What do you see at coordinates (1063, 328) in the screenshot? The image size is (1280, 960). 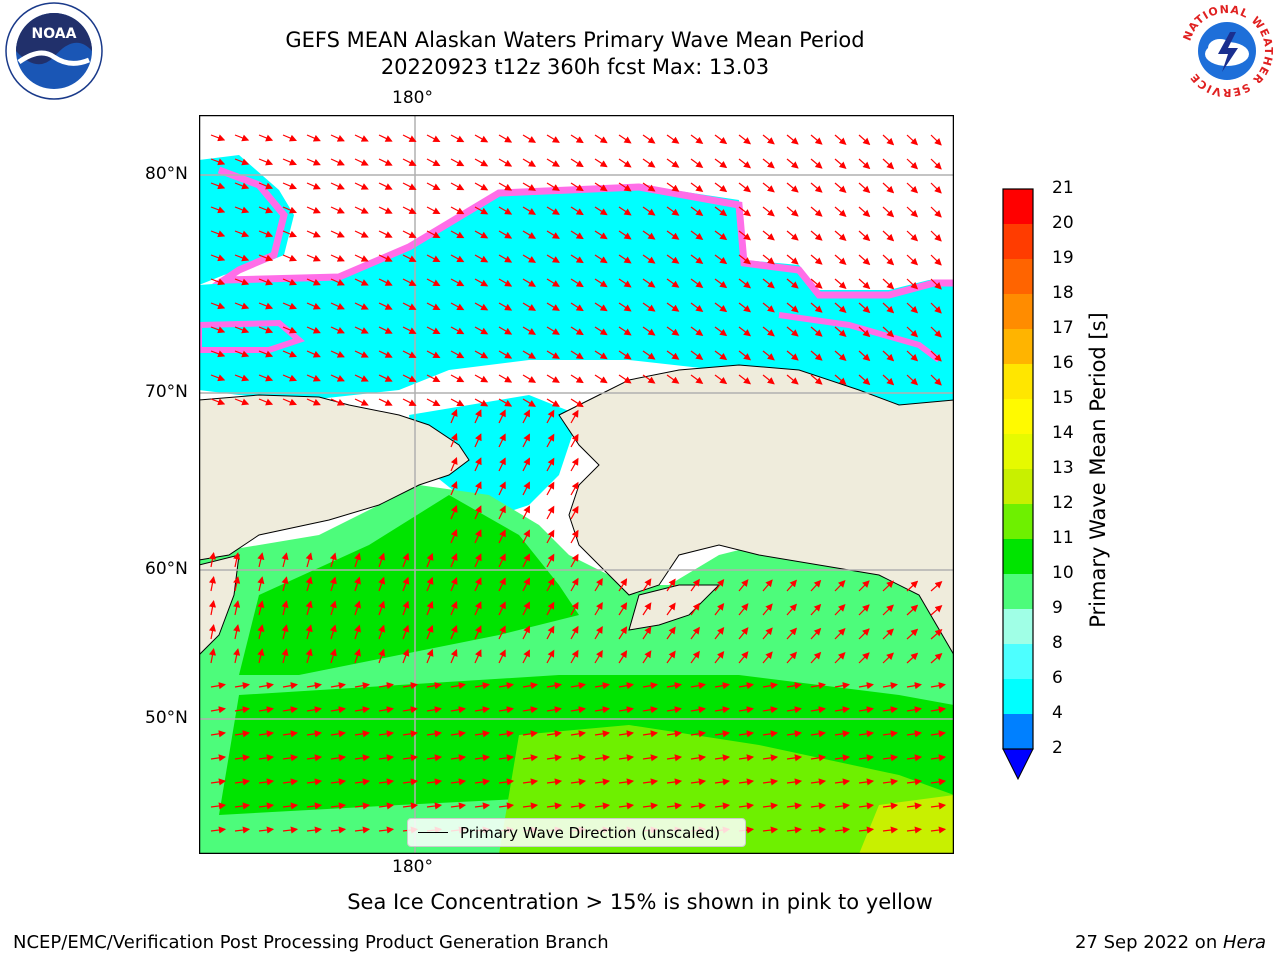 I see `colorbar-tick-label: 17` at bounding box center [1063, 328].